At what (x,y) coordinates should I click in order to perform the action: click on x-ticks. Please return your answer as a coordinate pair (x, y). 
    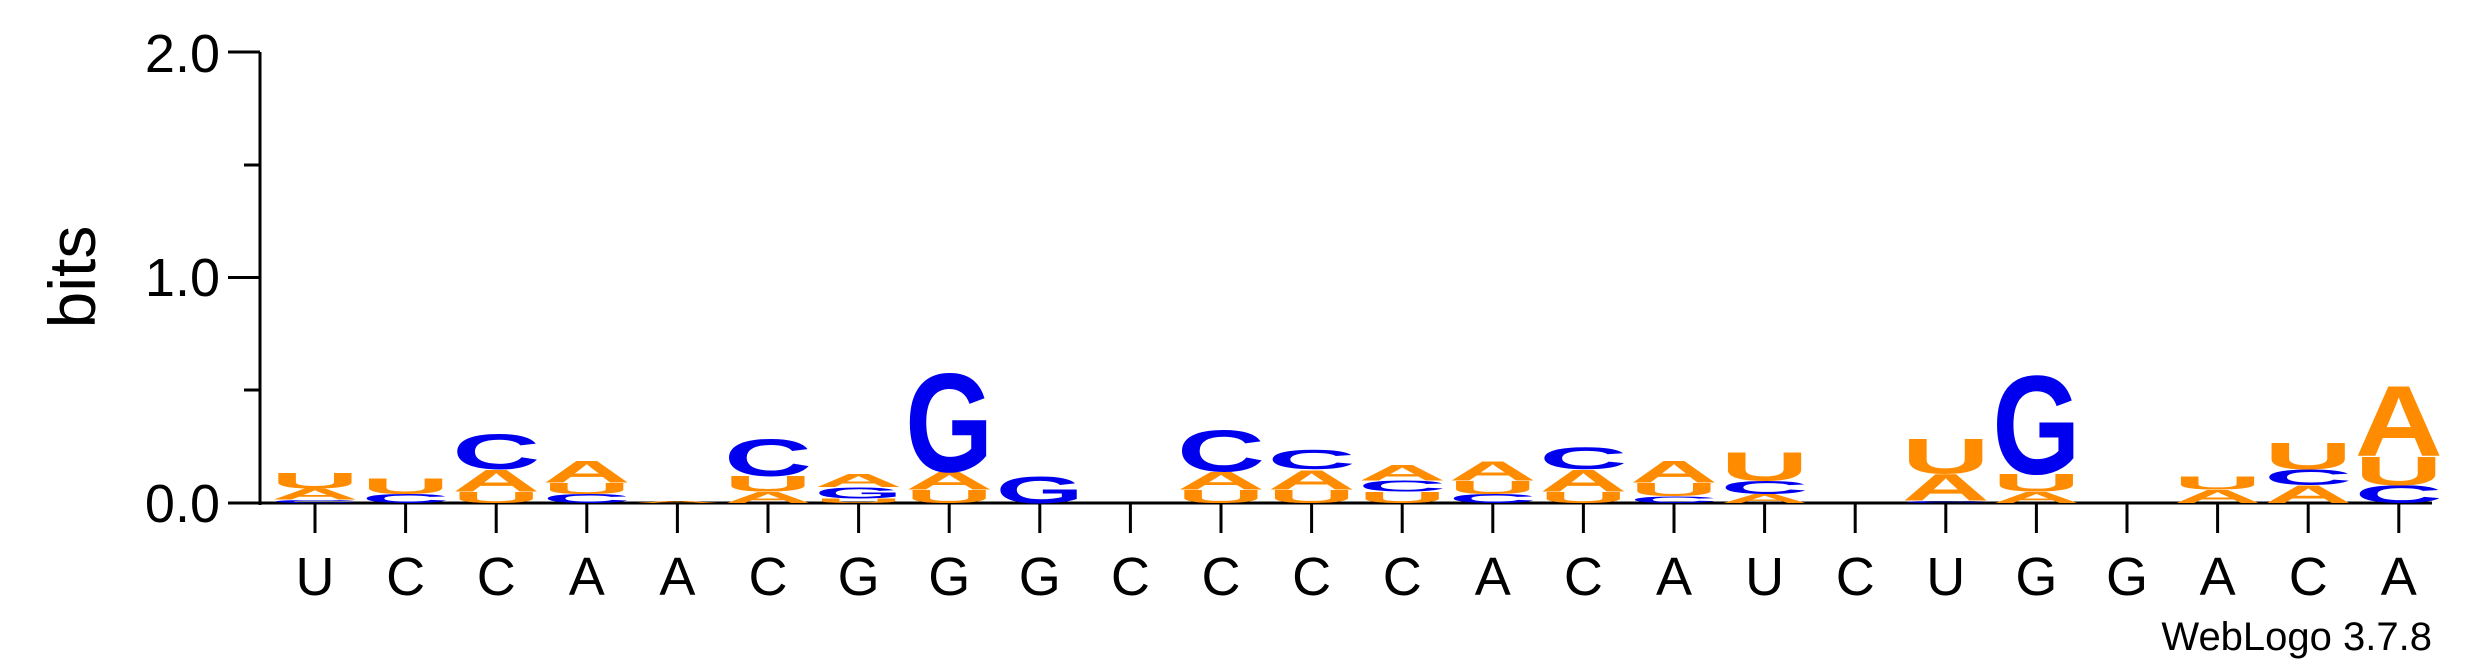
    Looking at the image, I should click on (1357, 518).